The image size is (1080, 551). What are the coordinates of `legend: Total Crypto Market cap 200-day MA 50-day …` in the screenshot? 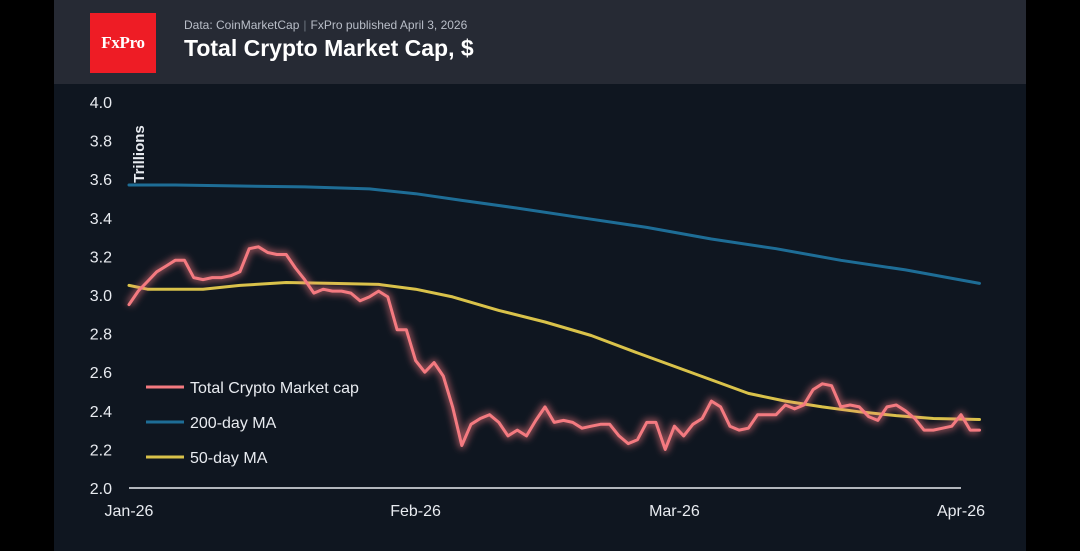 It's located at (252, 423).